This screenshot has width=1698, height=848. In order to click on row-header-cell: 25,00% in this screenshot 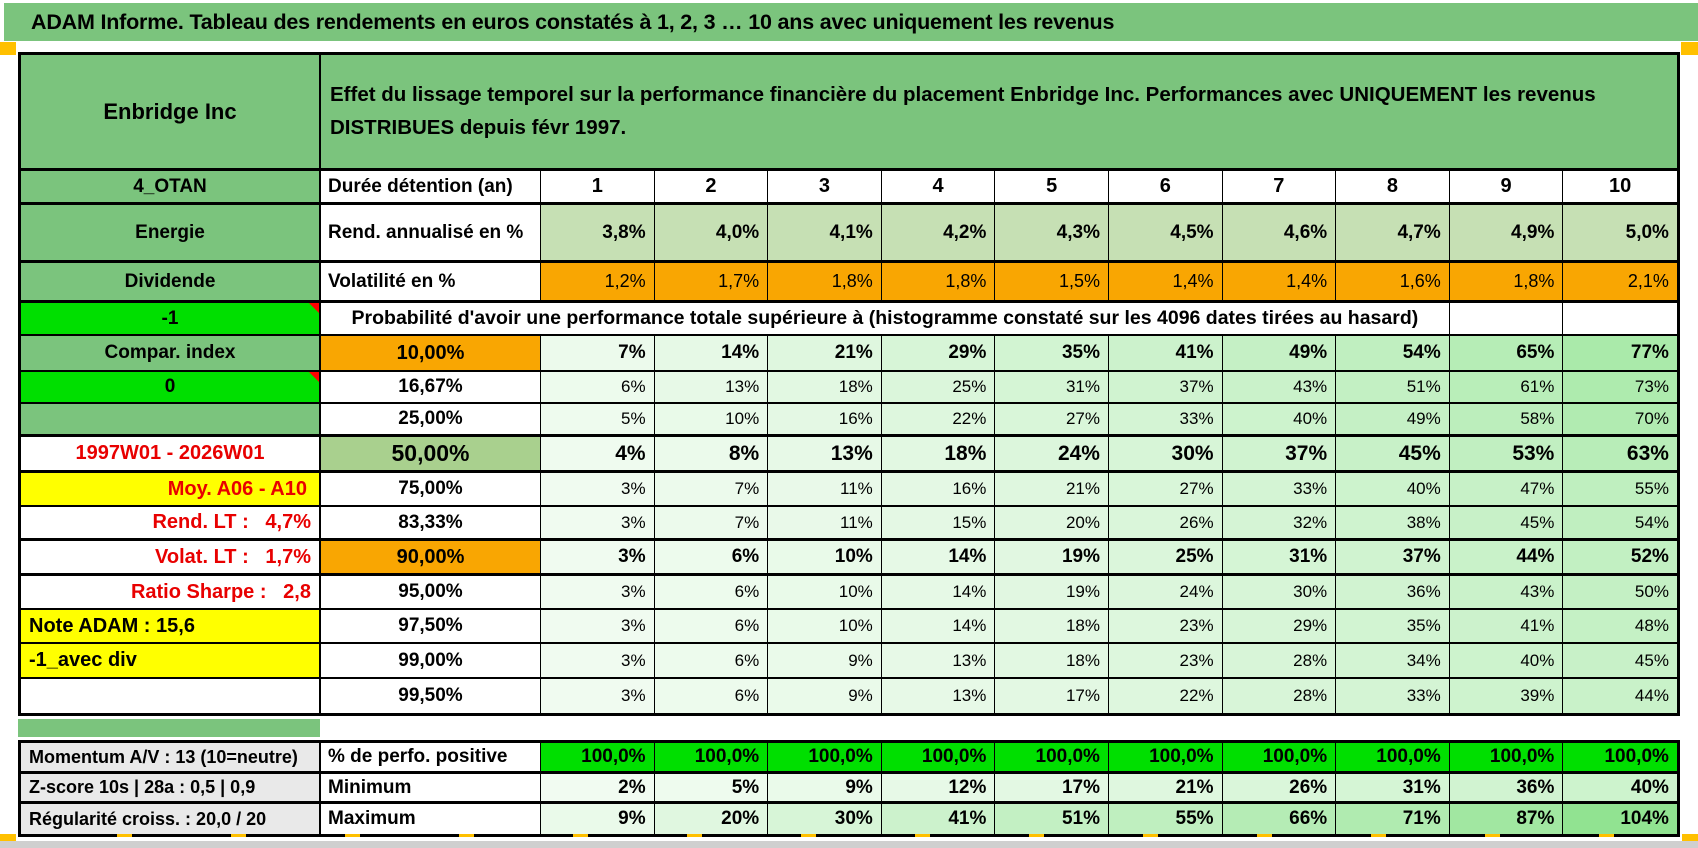, I will do `click(431, 419)`.